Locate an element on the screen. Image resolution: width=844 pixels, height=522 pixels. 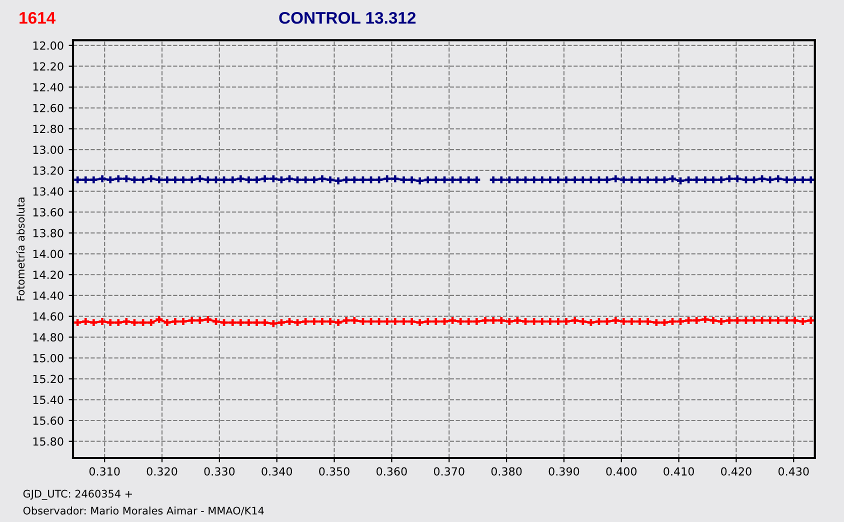
y-tick-label: 15.80 is located at coordinates (48, 441).